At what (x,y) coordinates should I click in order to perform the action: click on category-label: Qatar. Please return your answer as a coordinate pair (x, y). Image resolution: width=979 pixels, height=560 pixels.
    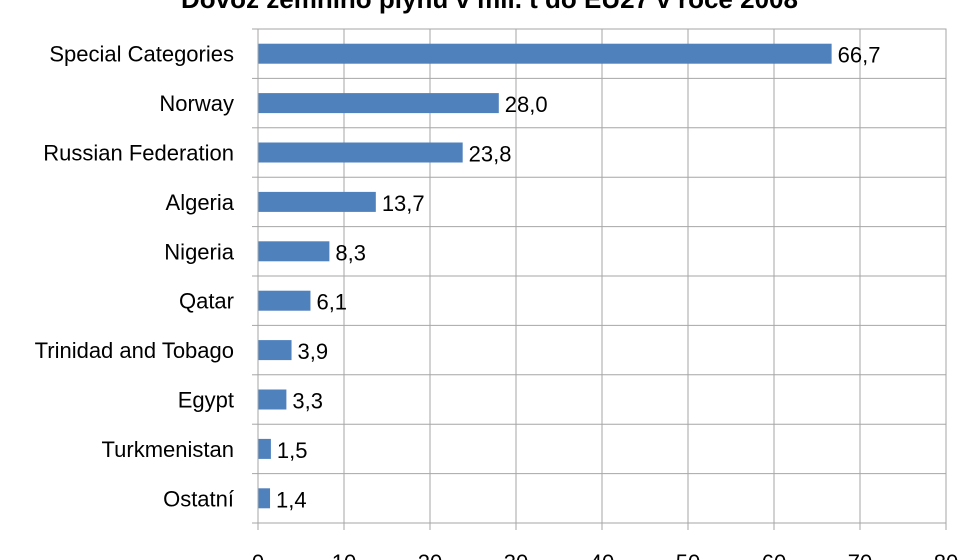
    Looking at the image, I should click on (206, 301).